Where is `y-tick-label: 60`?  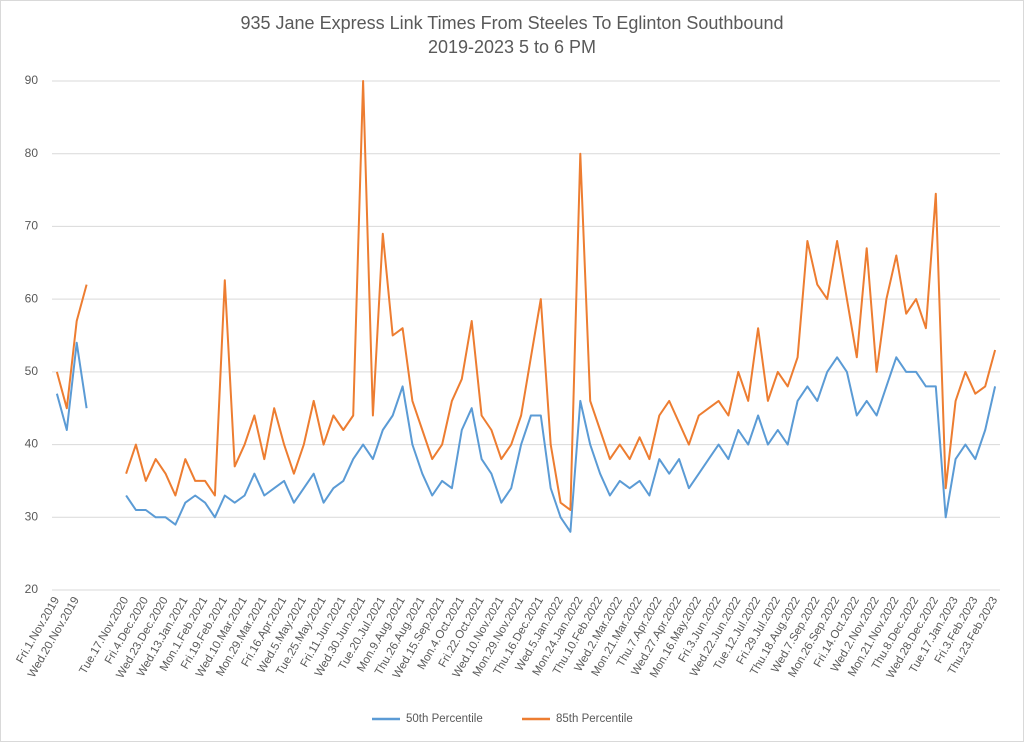
y-tick-label: 60 is located at coordinates (32, 298).